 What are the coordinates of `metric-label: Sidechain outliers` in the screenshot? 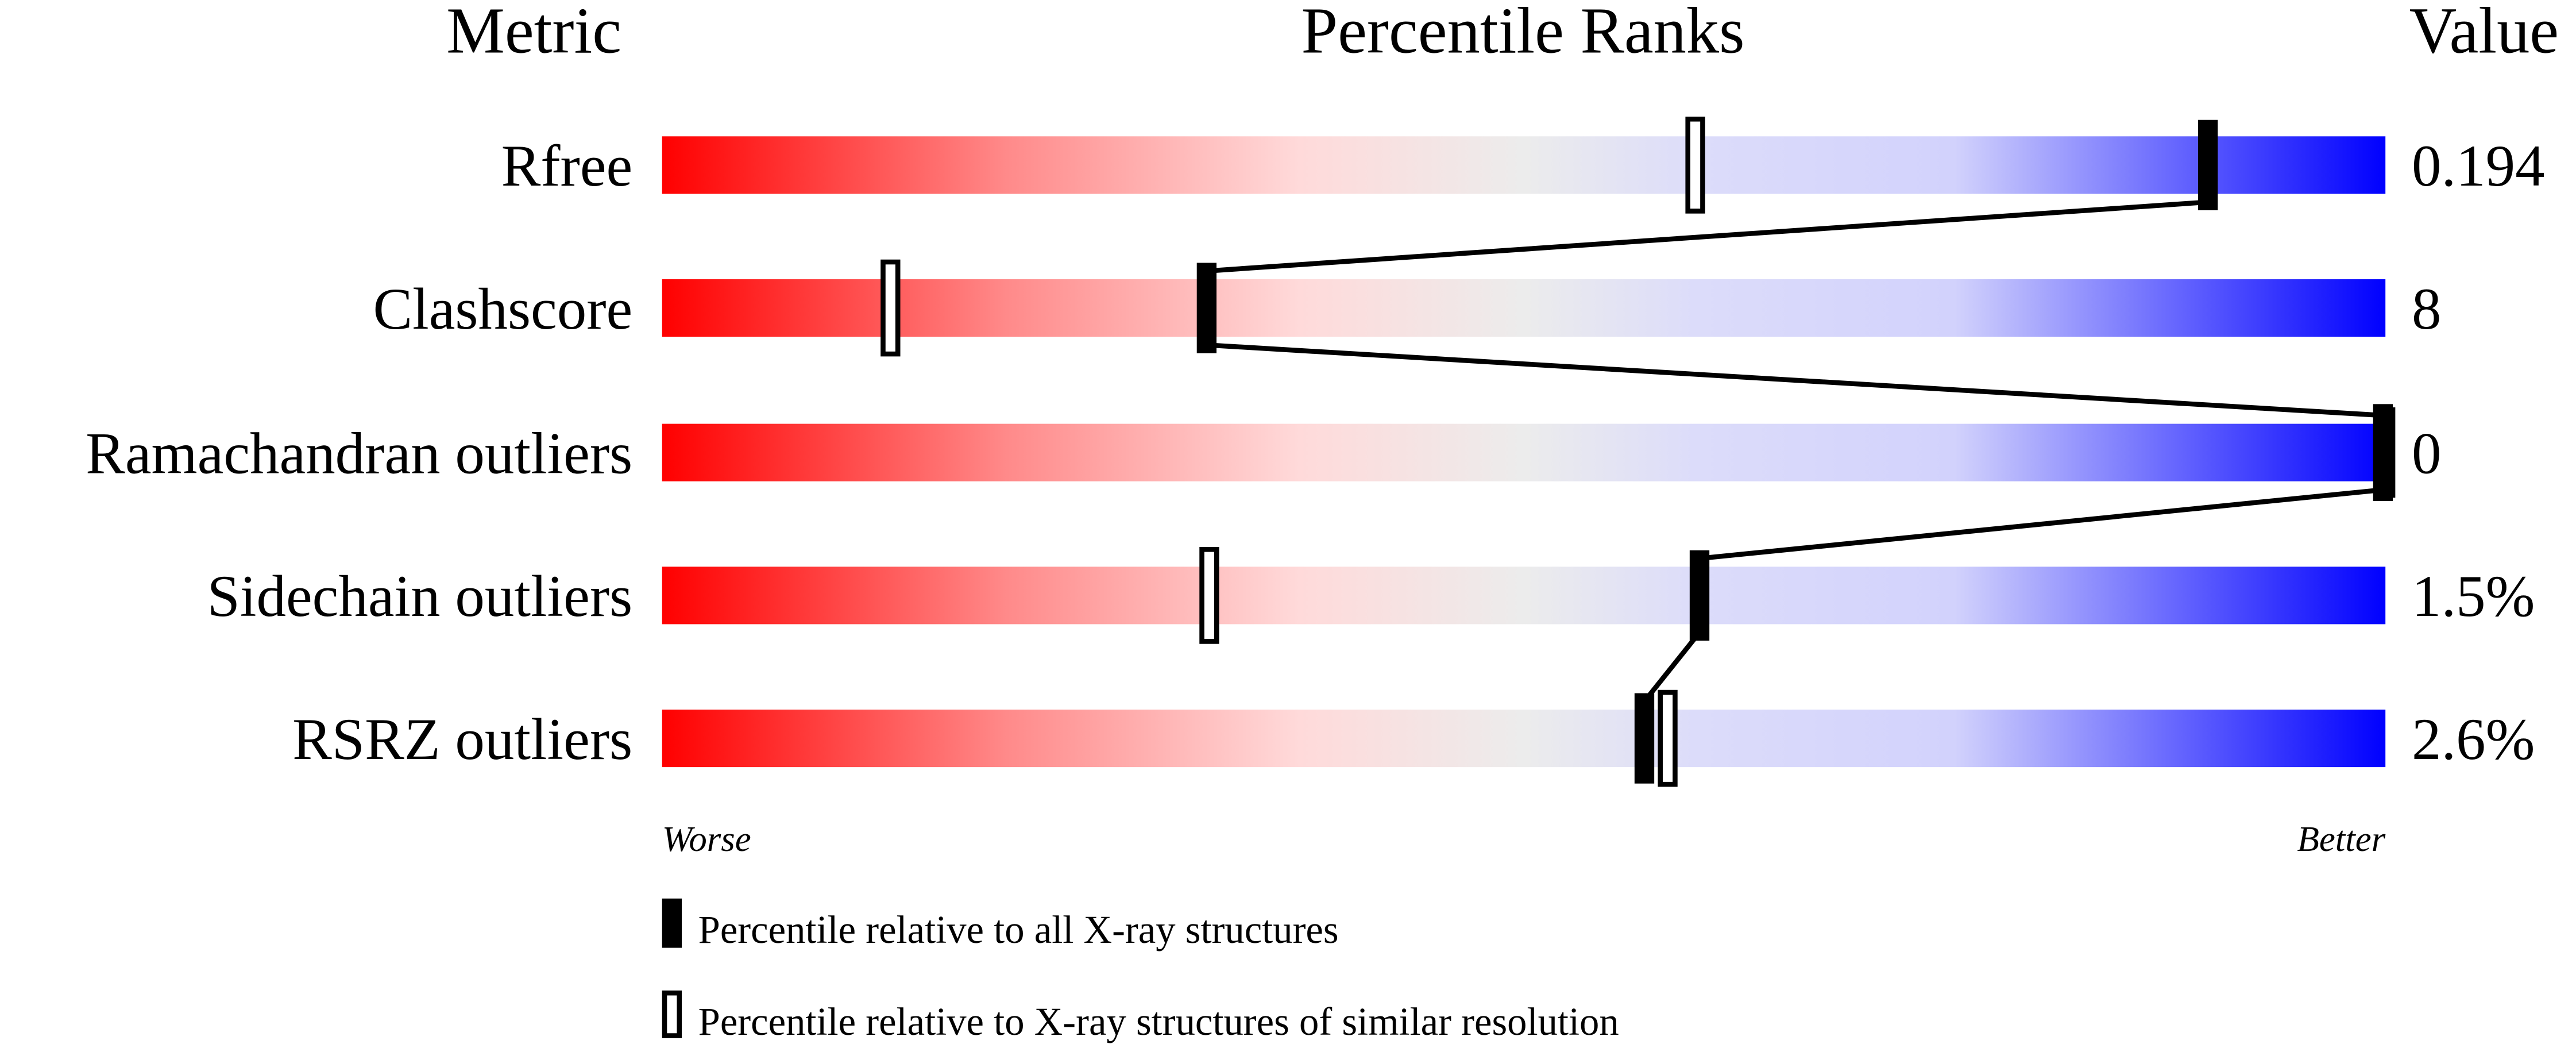 It's located at (420, 597).